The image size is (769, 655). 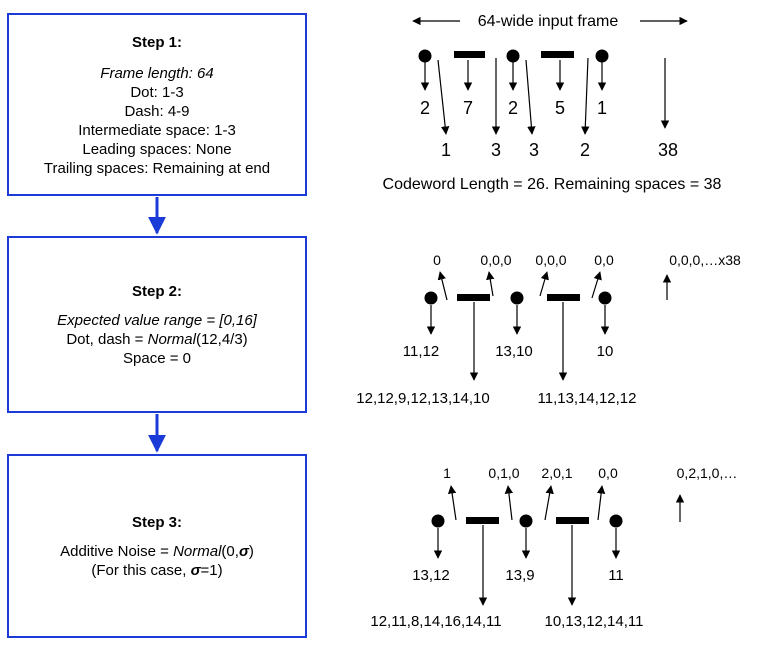 I want to click on dot-values-label: 13,10, so click(x=514, y=351).